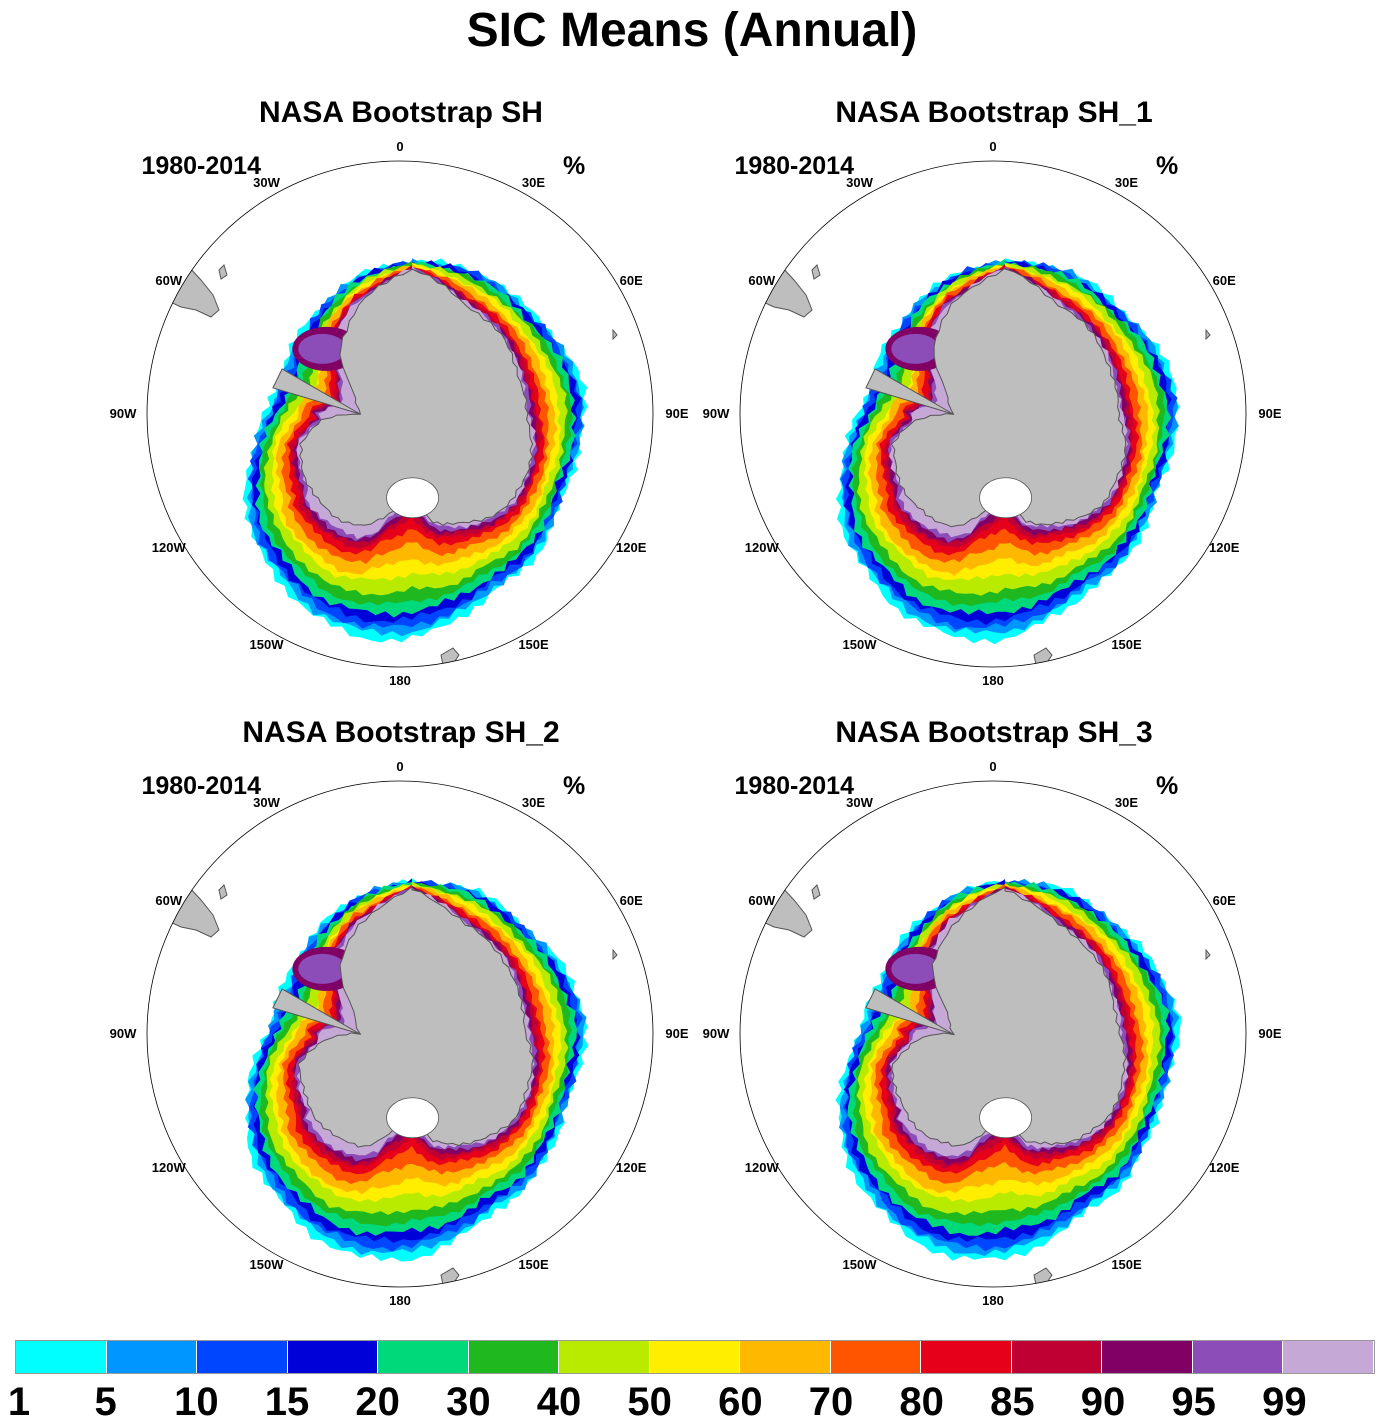 The image size is (1384, 1424). What do you see at coordinates (468, 1402) in the screenshot?
I see `colorbar-label: 30` at bounding box center [468, 1402].